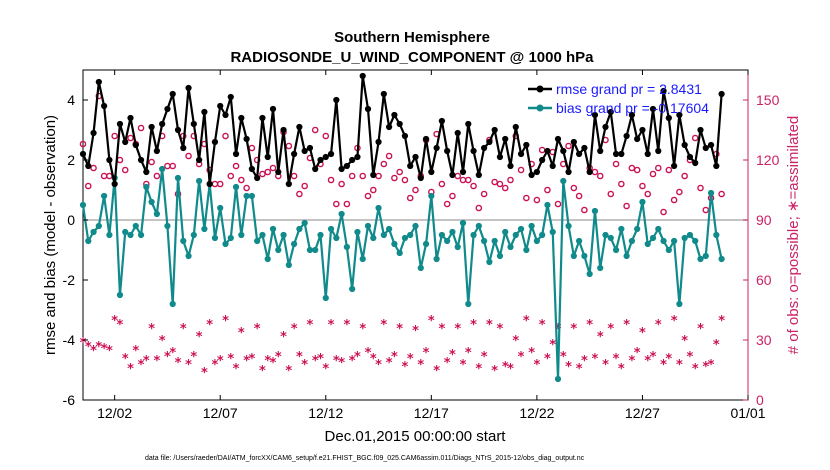  Describe the element at coordinates (412, 57) in the screenshot. I see `chart-subtitle: RADIOSONDE_U_WIND_COMPONENT @ 1000 hPa` at that location.